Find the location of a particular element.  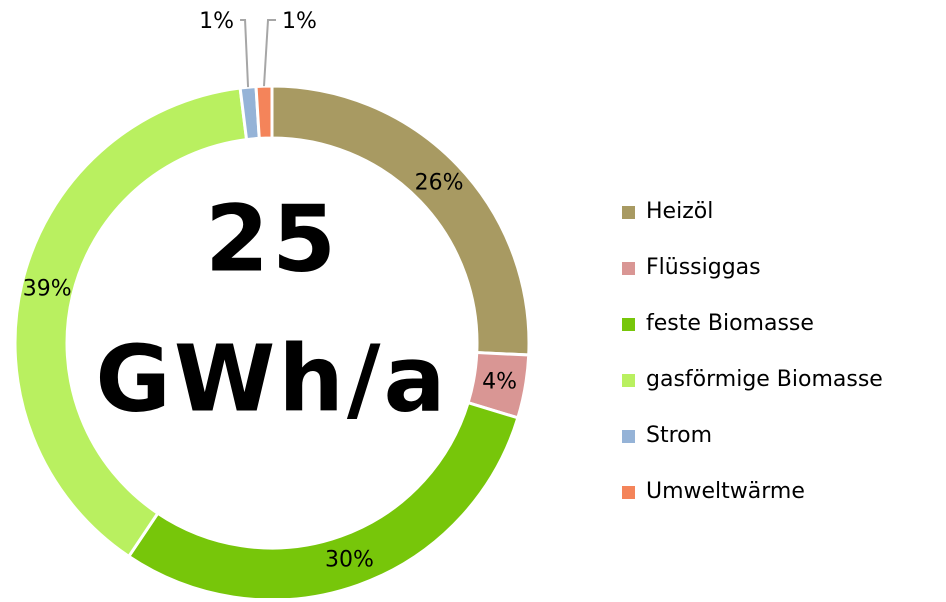

data-label: 4% is located at coordinates (499, 381).